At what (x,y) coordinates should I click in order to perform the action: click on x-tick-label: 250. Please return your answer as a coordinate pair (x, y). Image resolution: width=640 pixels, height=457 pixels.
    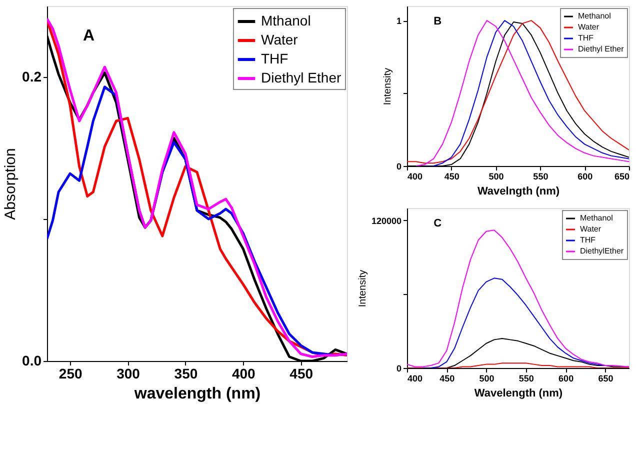
    Looking at the image, I should click on (70, 374).